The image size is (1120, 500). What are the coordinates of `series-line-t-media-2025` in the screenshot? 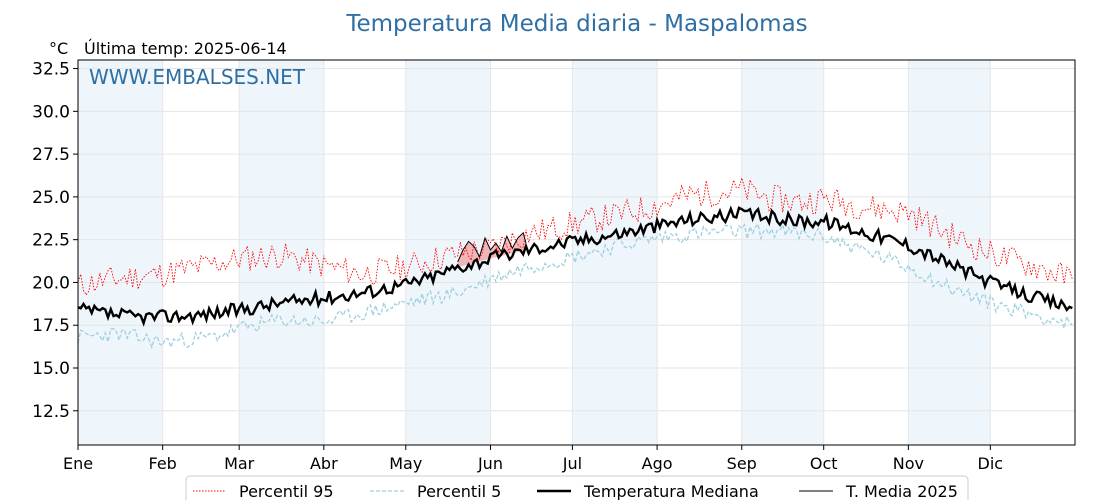 It's located at (492, 247).